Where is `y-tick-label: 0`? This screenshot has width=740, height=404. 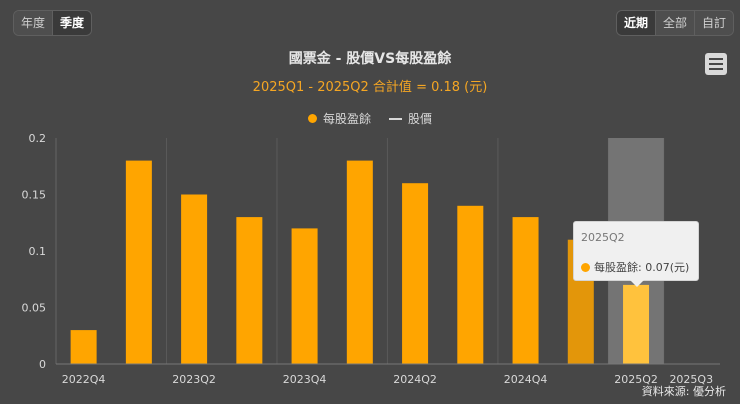 y-tick-label: 0 is located at coordinates (42, 364).